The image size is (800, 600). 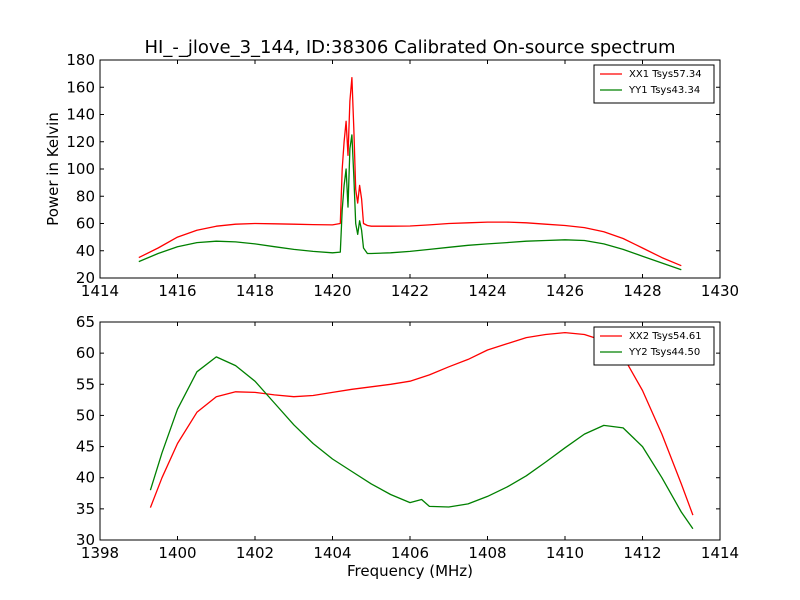 What do you see at coordinates (642, 553) in the screenshot?
I see `x-tick-label: 1412` at bounding box center [642, 553].